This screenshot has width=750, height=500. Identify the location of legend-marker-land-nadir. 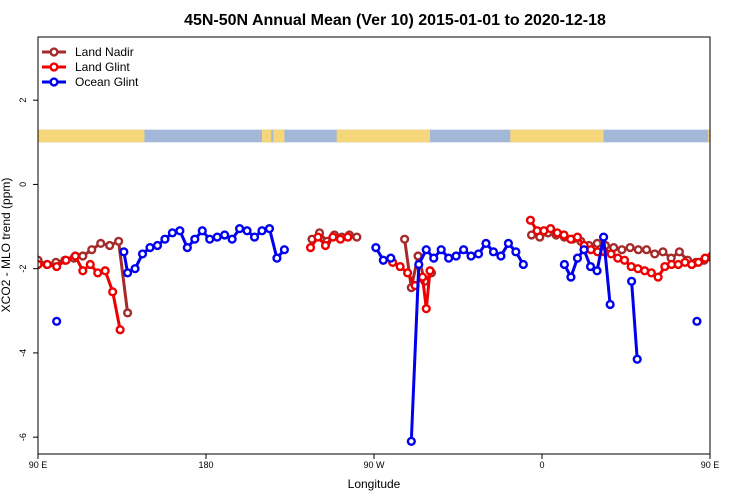
(54, 52).